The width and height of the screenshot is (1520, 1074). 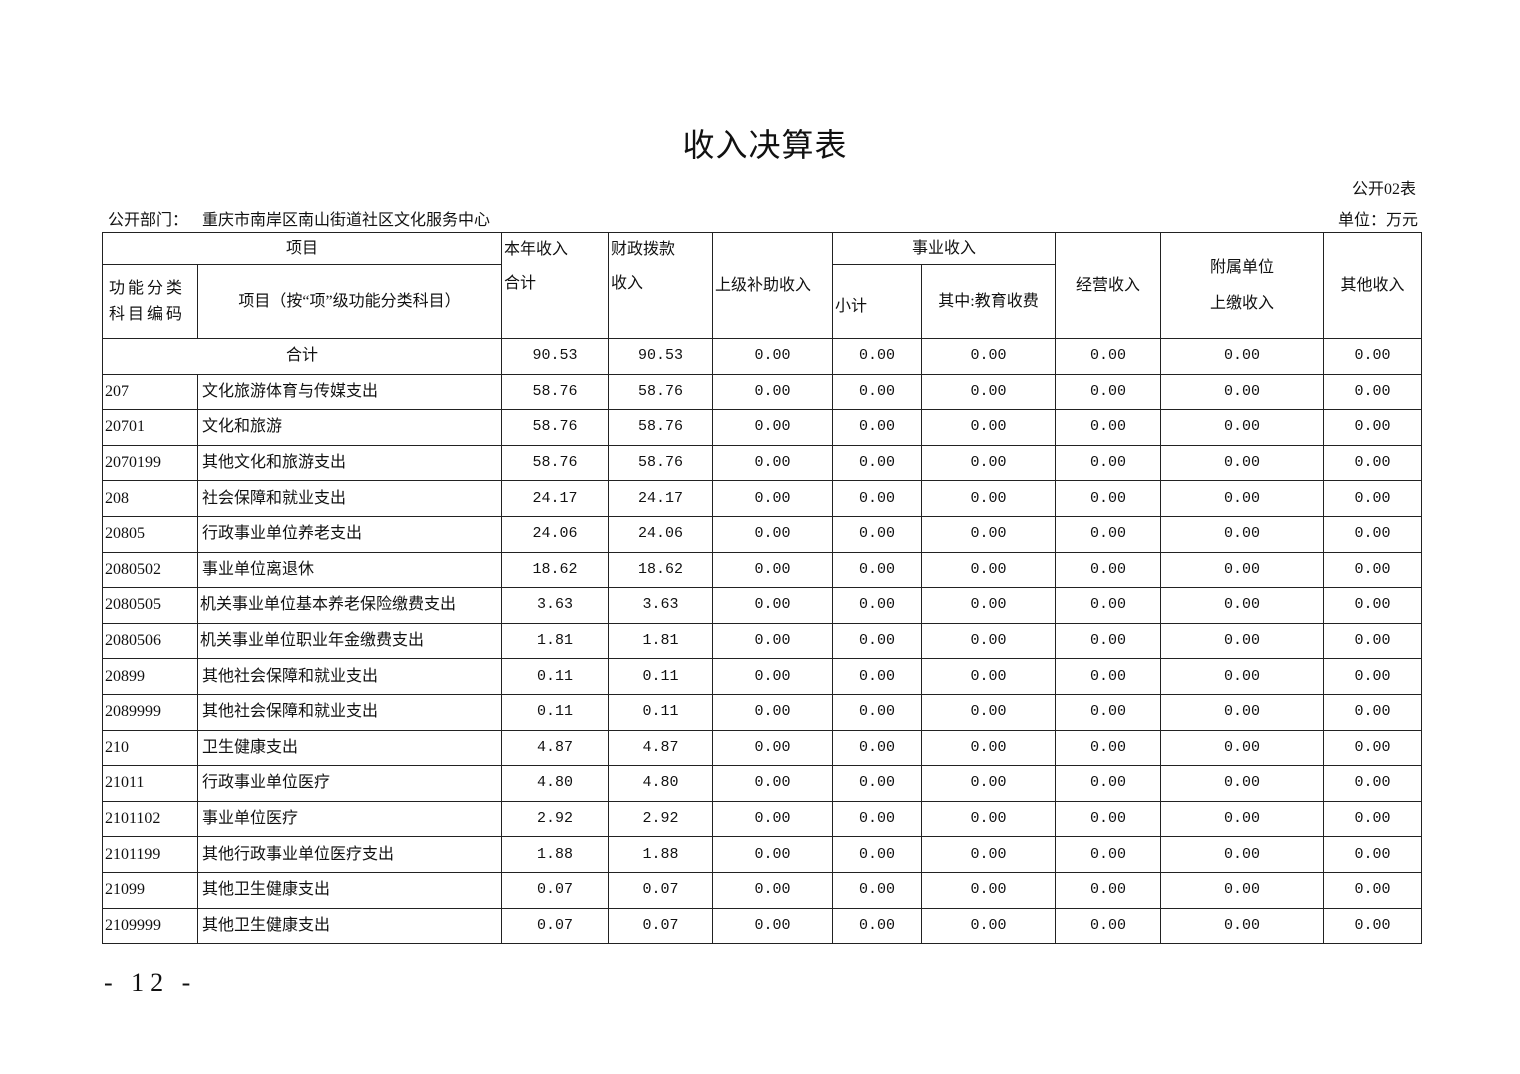 What do you see at coordinates (349, 605) in the screenshot?
I see `row-name: 机关事业单位基本养老保险缴费支出` at bounding box center [349, 605].